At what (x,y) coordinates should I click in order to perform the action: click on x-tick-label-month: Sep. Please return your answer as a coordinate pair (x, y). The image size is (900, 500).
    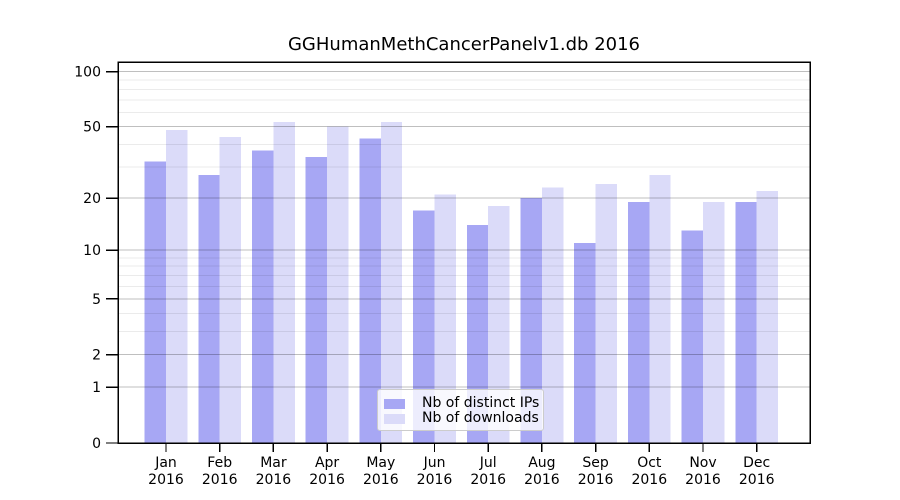
    Looking at the image, I should click on (595, 463).